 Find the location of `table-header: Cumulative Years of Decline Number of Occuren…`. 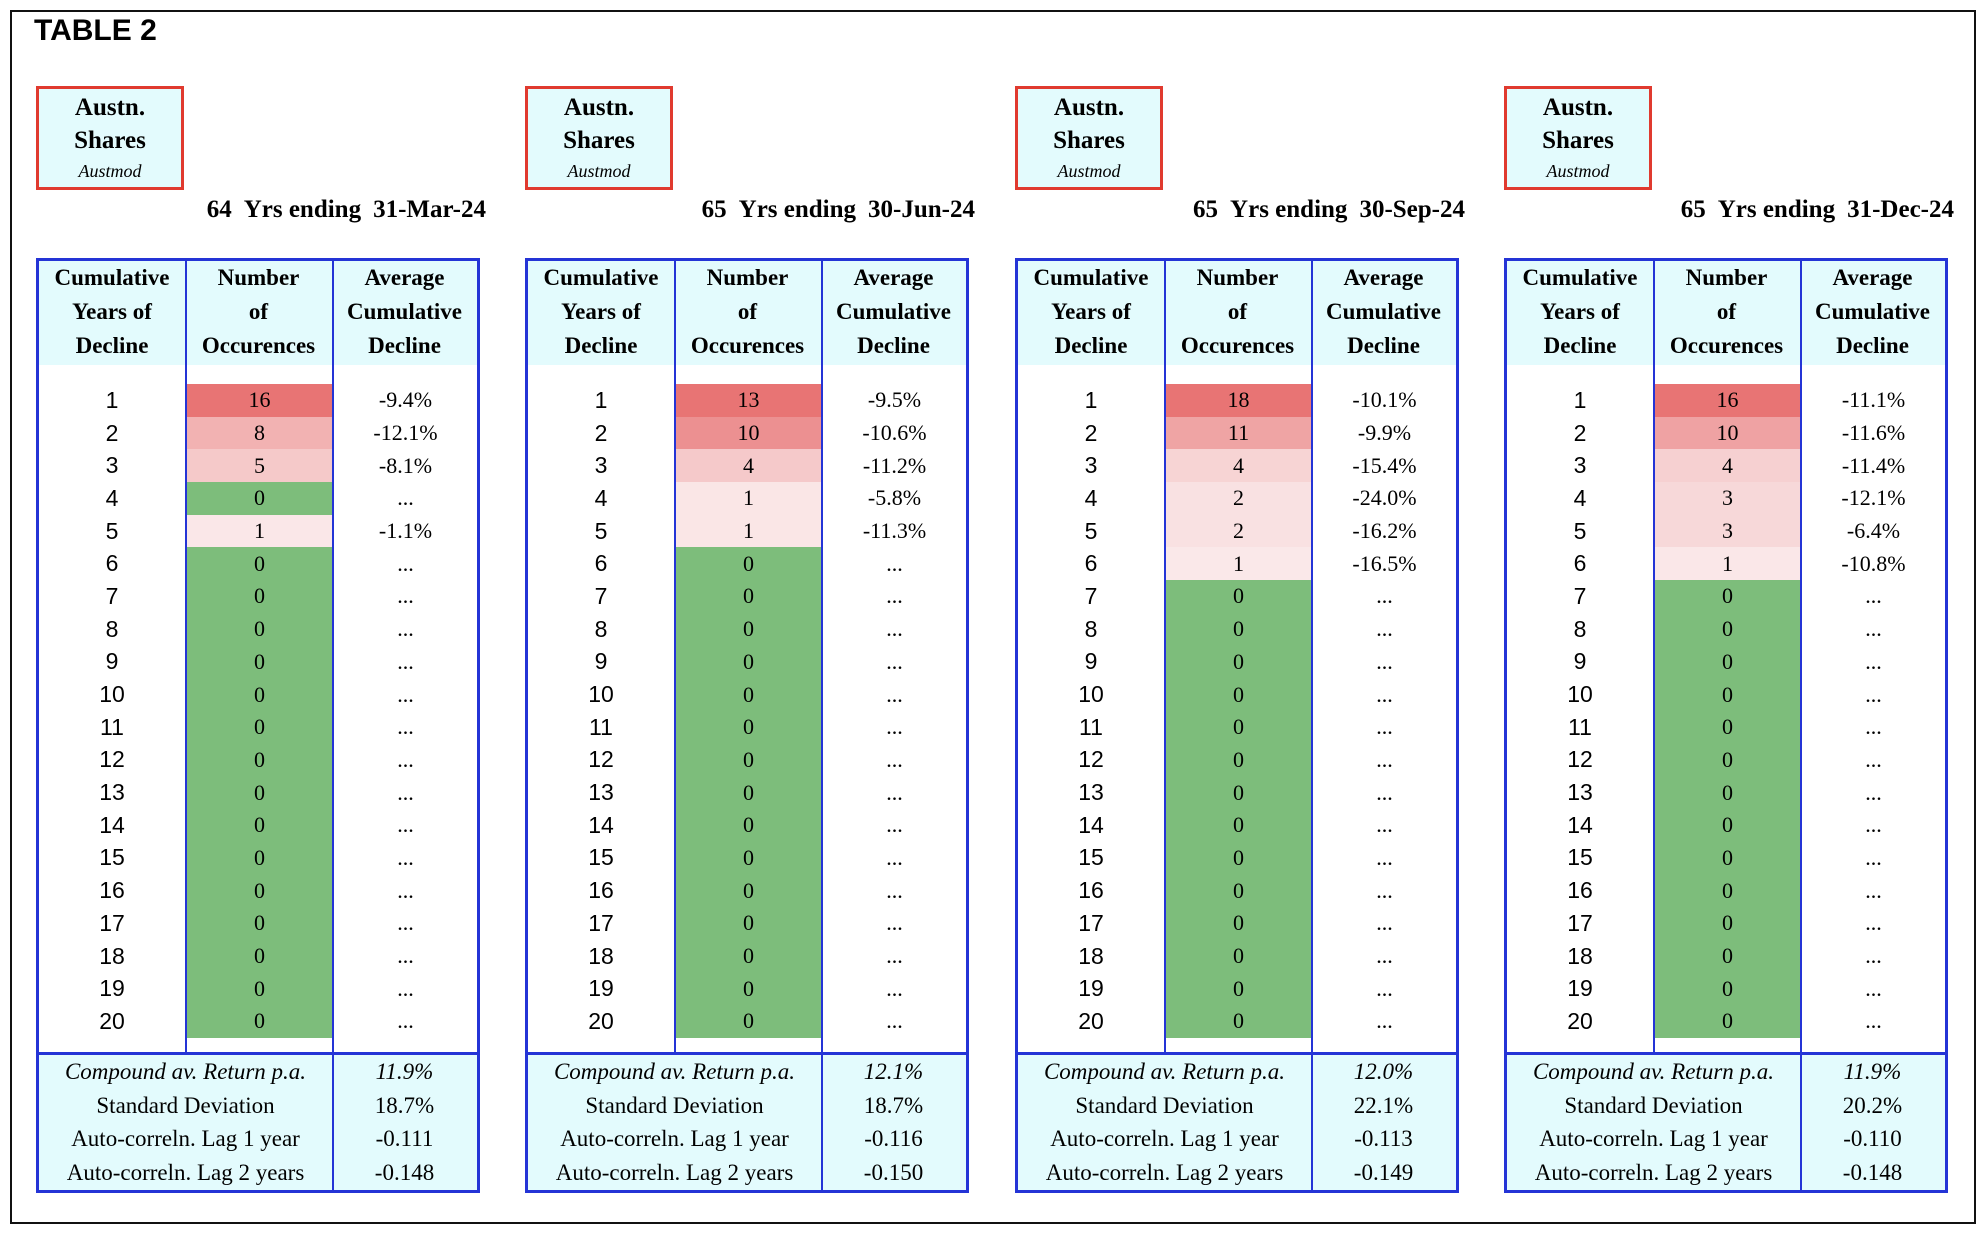

table-header: Cumulative Years of Decline Number of Occuren… is located at coordinates (1726, 313).